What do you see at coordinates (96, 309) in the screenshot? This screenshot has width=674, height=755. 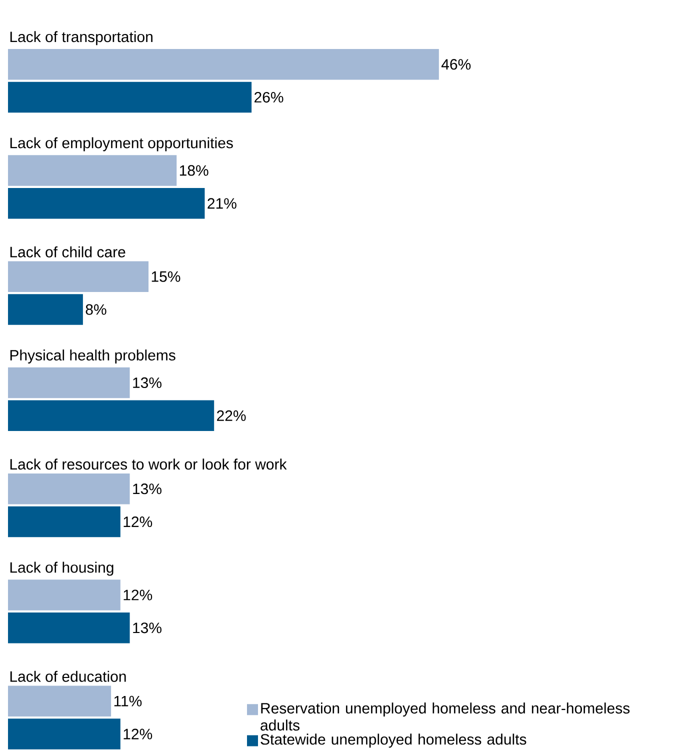 I see `data-label: 8%` at bounding box center [96, 309].